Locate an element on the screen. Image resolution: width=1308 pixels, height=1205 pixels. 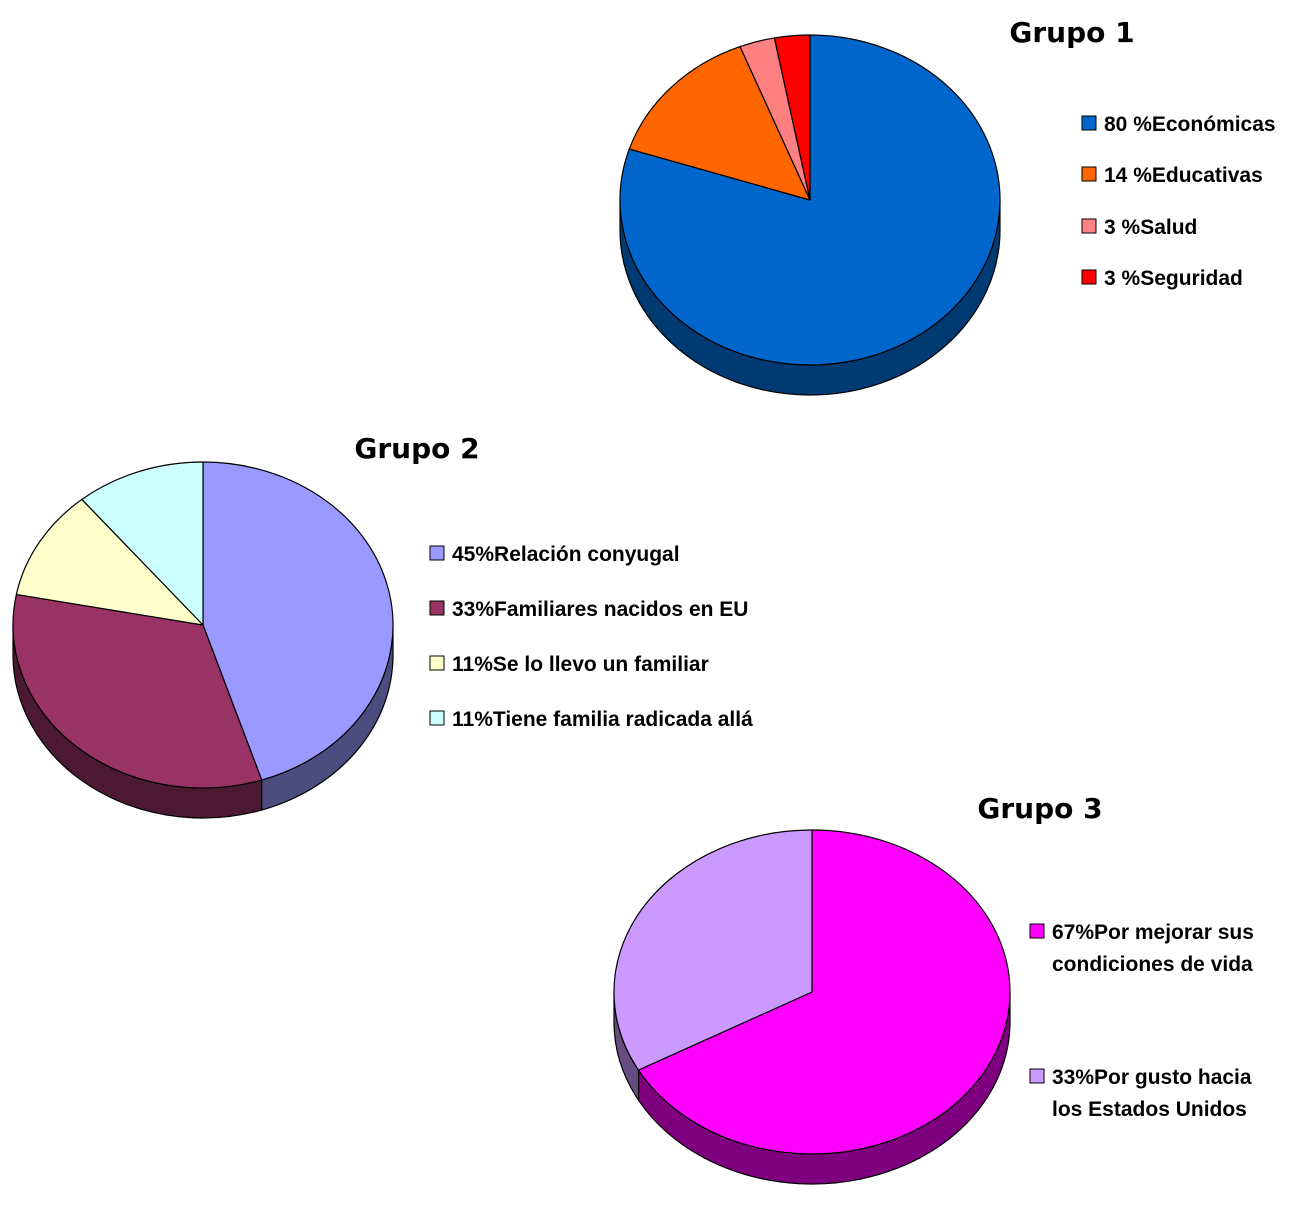
chart-title: Grupo 3 is located at coordinates (1039, 808).